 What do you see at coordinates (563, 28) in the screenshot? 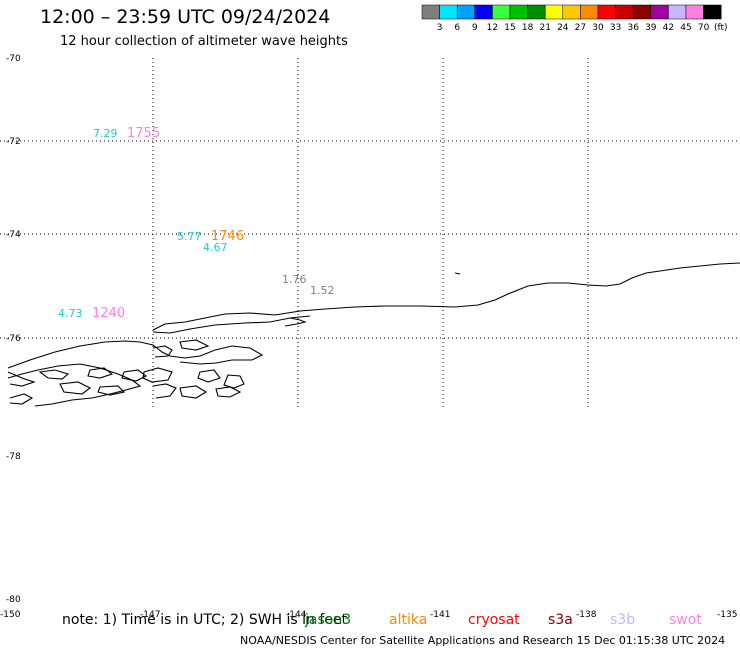
I see `colorbar-tick-label: 24` at bounding box center [563, 28].